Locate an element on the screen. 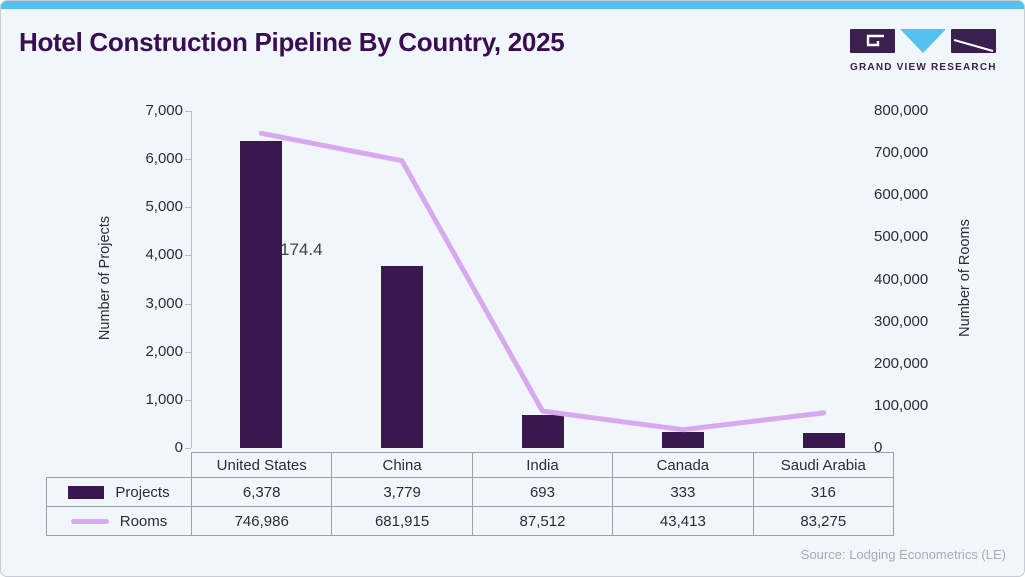 This screenshot has height=577, width=1025. left-axis-tick-label: 7,000 is located at coordinates (164, 110).